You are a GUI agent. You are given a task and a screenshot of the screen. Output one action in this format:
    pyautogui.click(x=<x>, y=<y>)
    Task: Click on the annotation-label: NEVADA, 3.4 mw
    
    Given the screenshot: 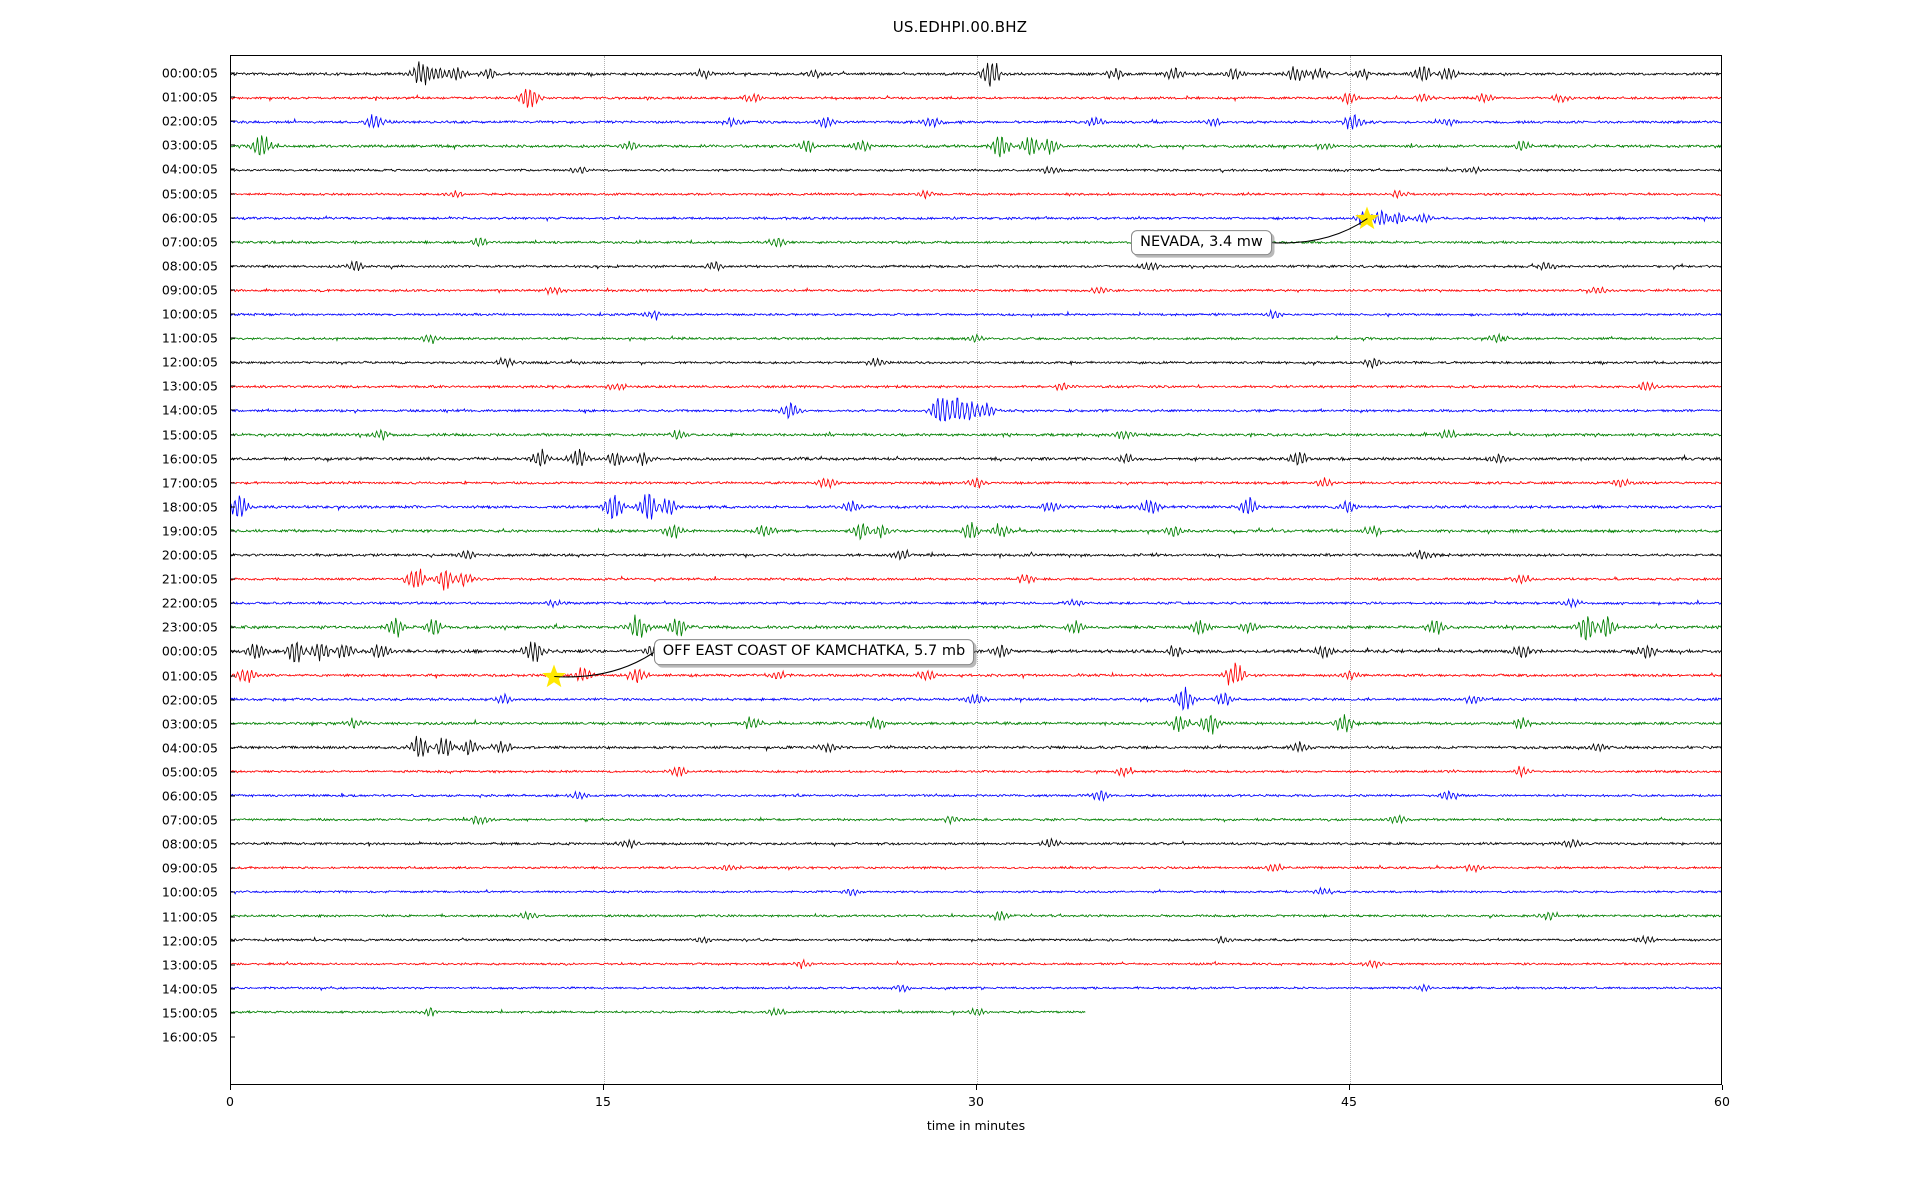 What is the action you would take?
    pyautogui.click(x=1201, y=242)
    